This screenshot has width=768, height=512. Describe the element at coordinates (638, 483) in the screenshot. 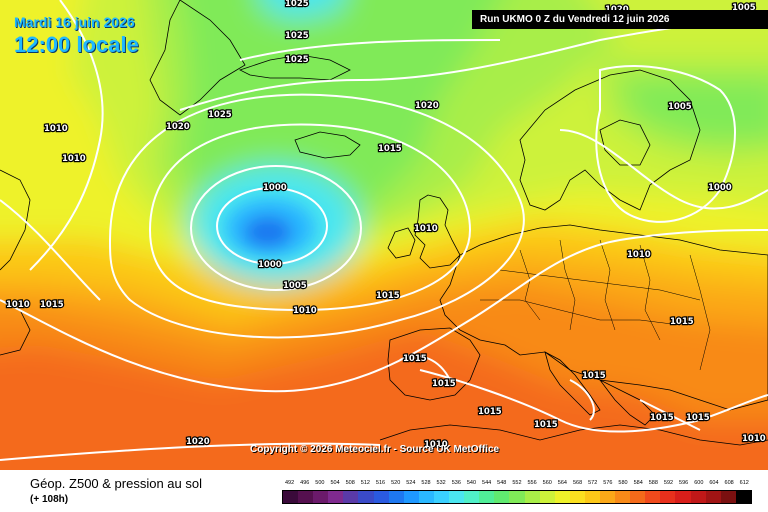

I see `scale-tick-label: 584` at that location.